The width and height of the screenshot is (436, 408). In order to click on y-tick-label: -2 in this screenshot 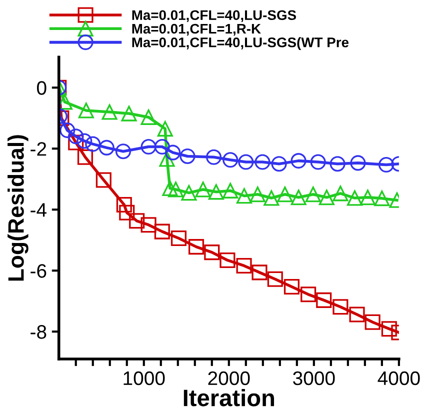, I will do `click(38, 149)`.